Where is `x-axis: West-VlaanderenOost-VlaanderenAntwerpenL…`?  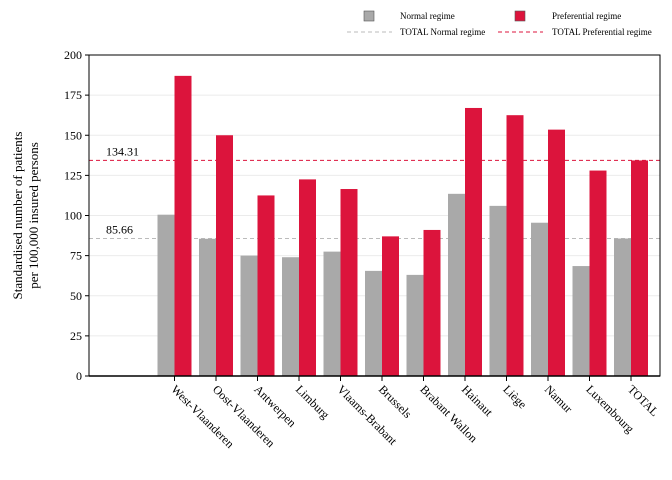 x-axis: West-VlaanderenOost-VlaanderenAntwerpenL… is located at coordinates (375, 413).